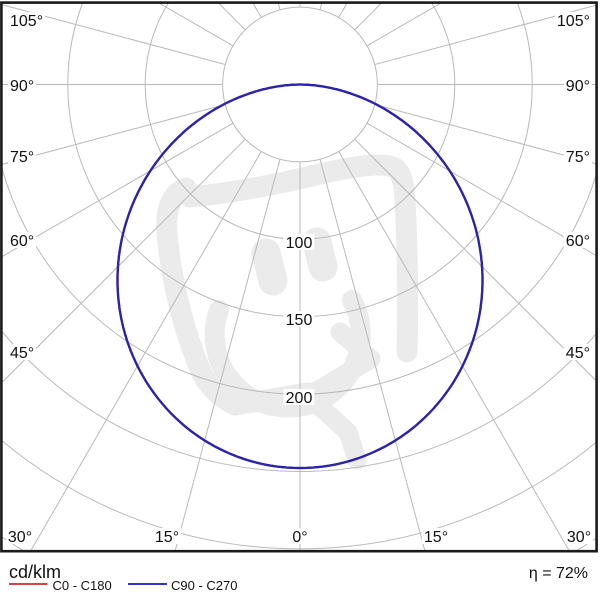  What do you see at coordinates (299, 398) in the screenshot?
I see `svg-text: 200` at bounding box center [299, 398].